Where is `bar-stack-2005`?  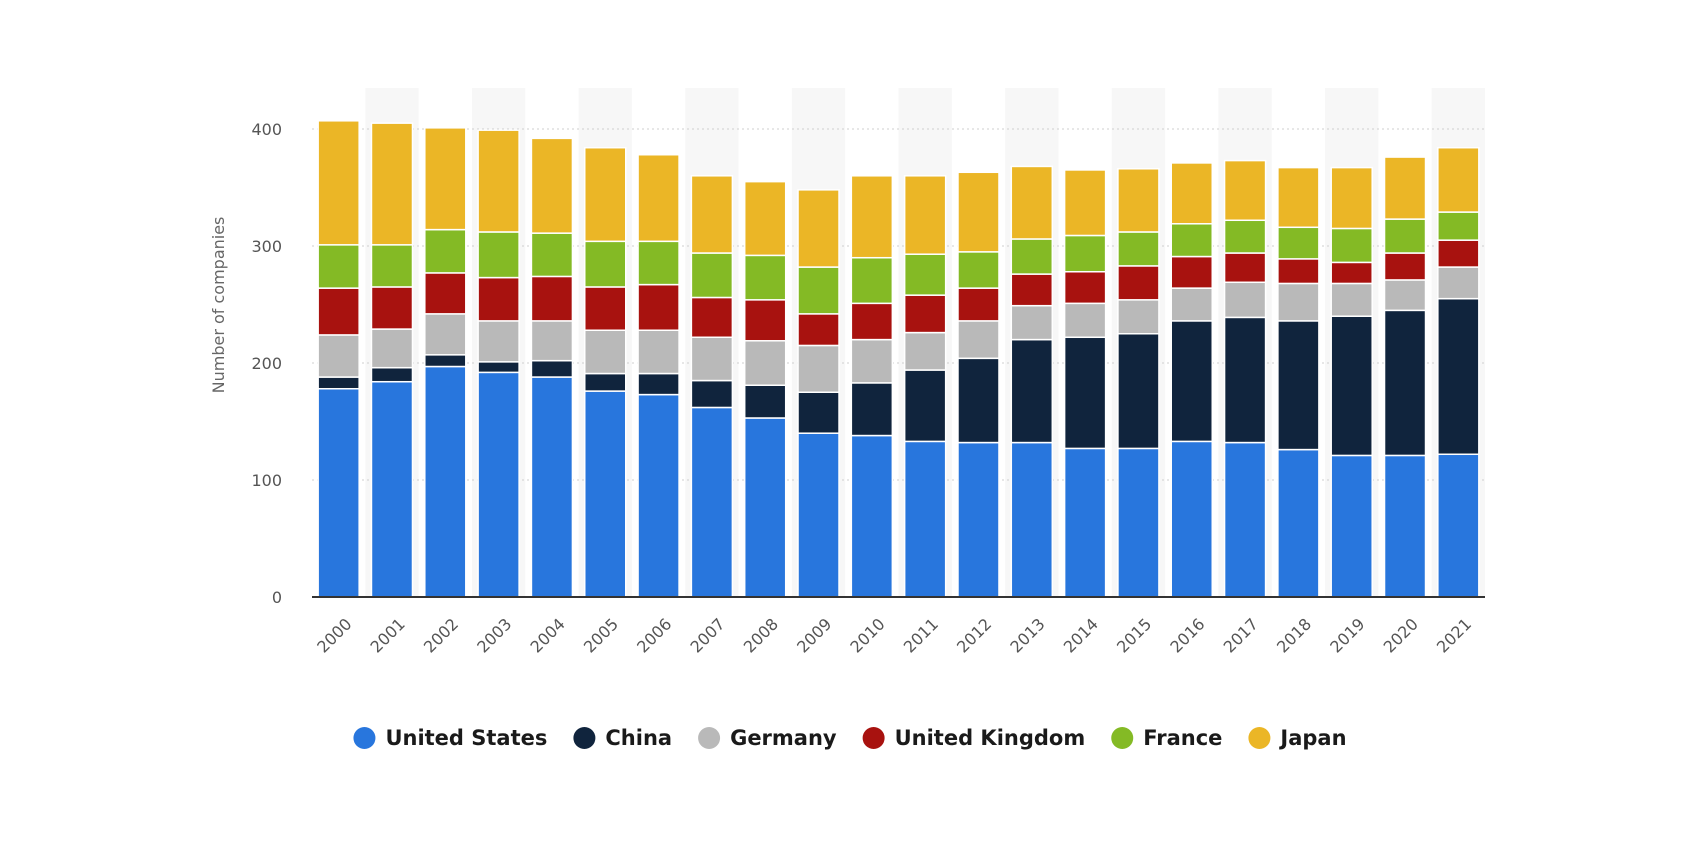
bar-stack-2005 is located at coordinates (605, 372).